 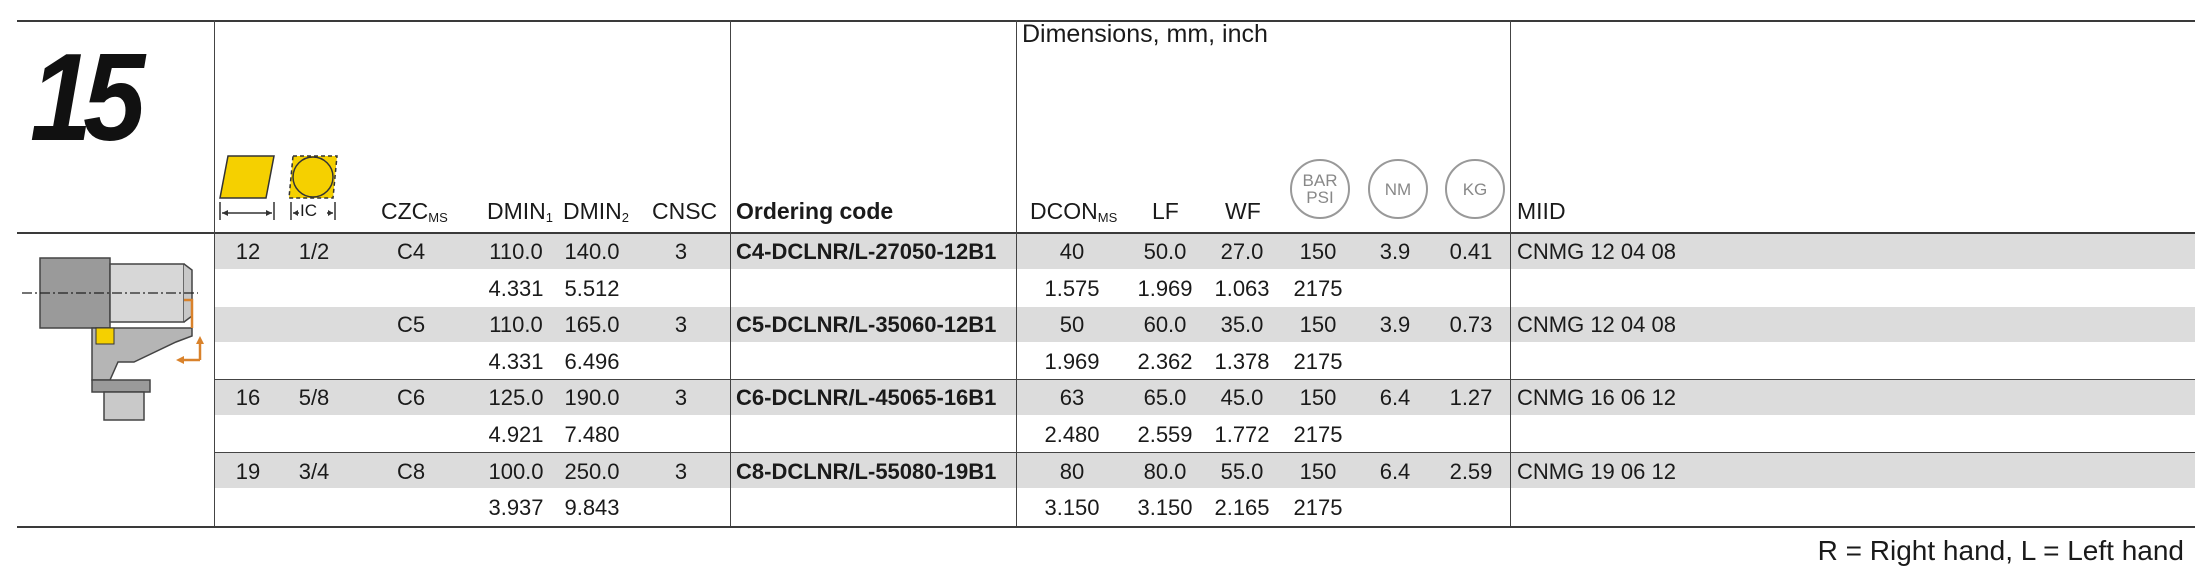 What do you see at coordinates (592, 251) in the screenshot?
I see `cell-dmin2: 140.0` at bounding box center [592, 251].